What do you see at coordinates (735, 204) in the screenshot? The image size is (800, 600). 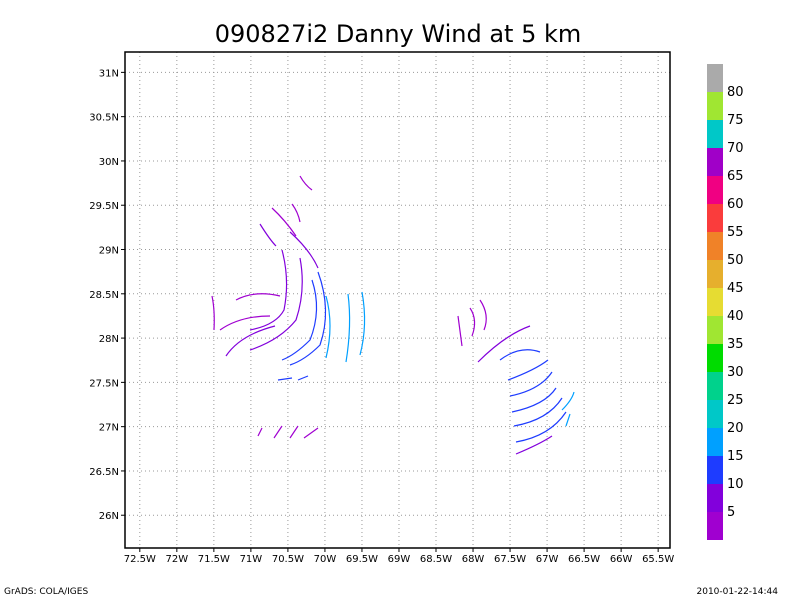 I see `colorbar-label: 60` at bounding box center [735, 204].